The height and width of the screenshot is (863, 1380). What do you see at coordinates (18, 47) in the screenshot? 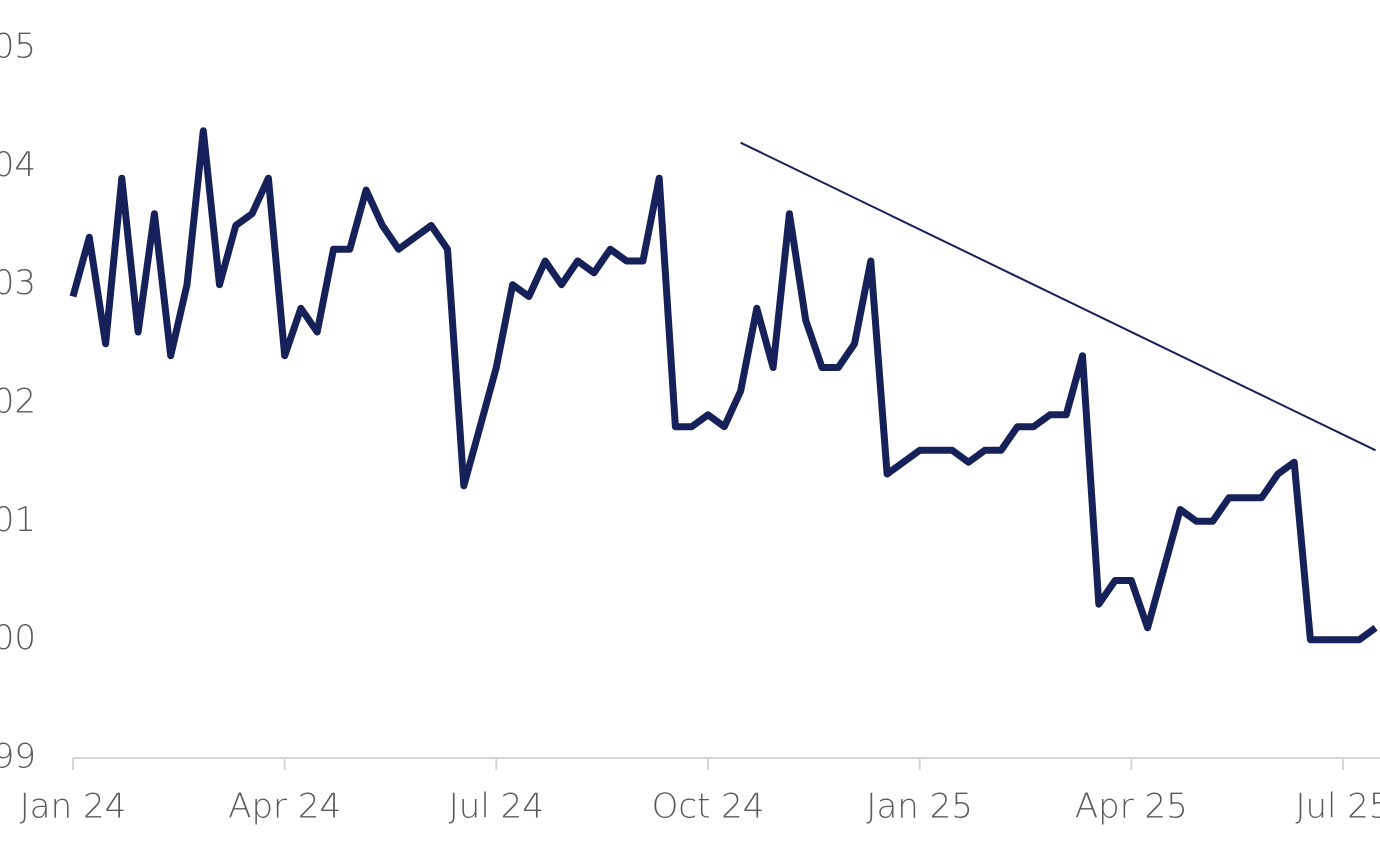
I see `y-tick-label: 105` at bounding box center [18, 47].